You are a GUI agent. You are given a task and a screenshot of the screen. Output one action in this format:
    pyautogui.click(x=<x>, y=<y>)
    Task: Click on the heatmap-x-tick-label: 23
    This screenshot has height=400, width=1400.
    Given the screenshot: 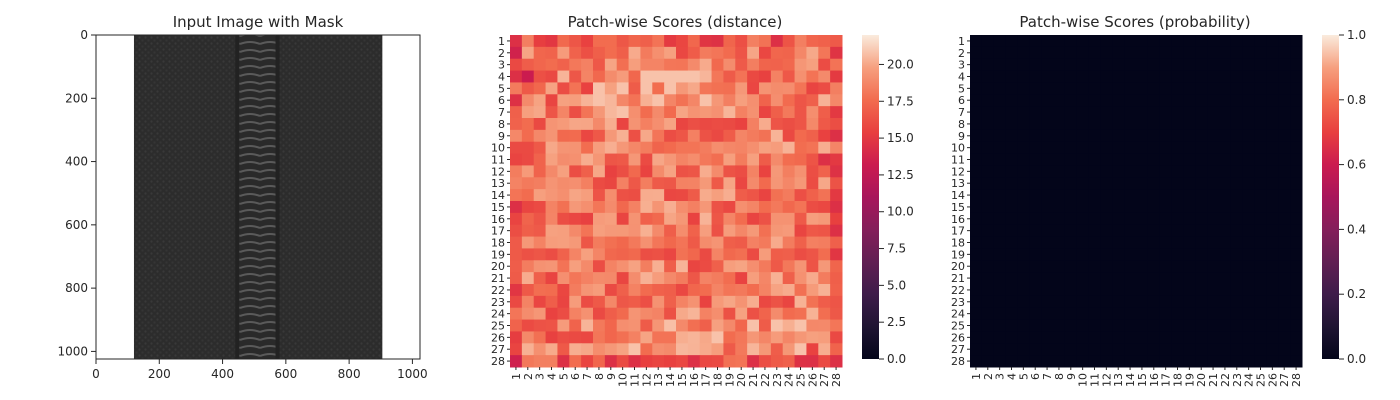 What is the action you would take?
    pyautogui.click(x=777, y=380)
    